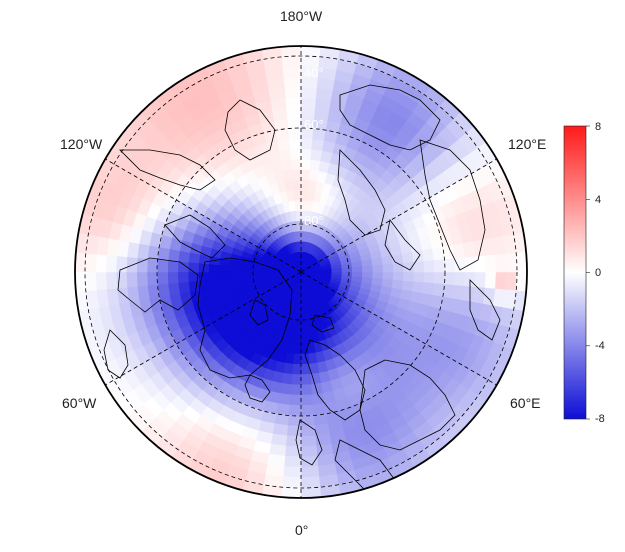 The width and height of the screenshot is (625, 552). I want to click on colorbar-tick-label: -8, so click(600, 419).